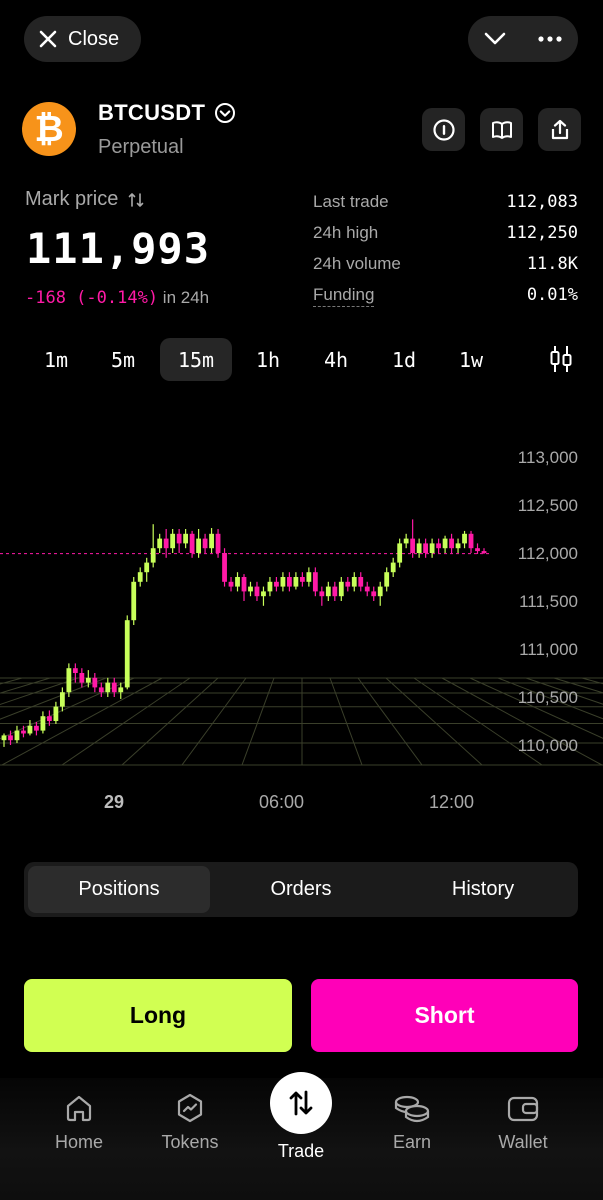 This screenshot has width=603, height=1200. What do you see at coordinates (92, 298) in the screenshot?
I see `price-change-value: -168 (-0.14%)` at bounding box center [92, 298].